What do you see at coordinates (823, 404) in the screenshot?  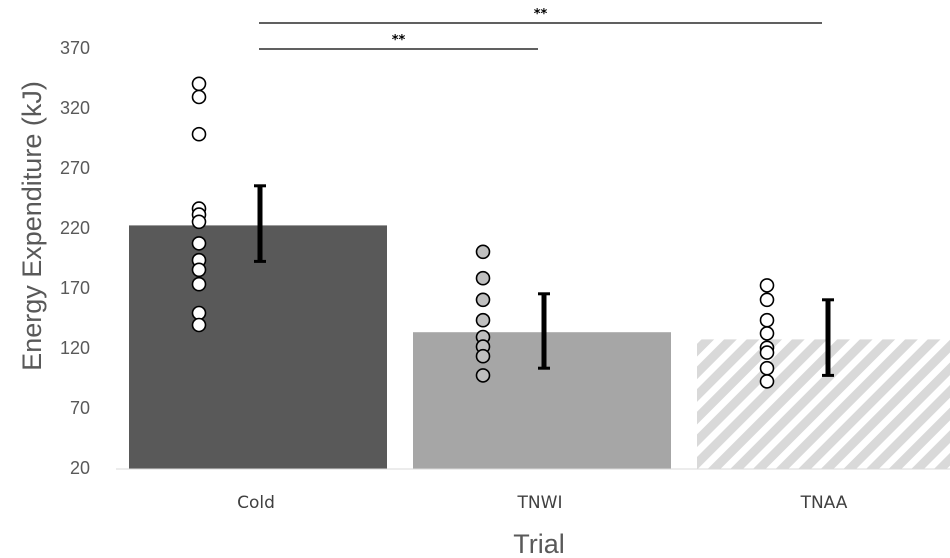 I see `bar-tnaa` at bounding box center [823, 404].